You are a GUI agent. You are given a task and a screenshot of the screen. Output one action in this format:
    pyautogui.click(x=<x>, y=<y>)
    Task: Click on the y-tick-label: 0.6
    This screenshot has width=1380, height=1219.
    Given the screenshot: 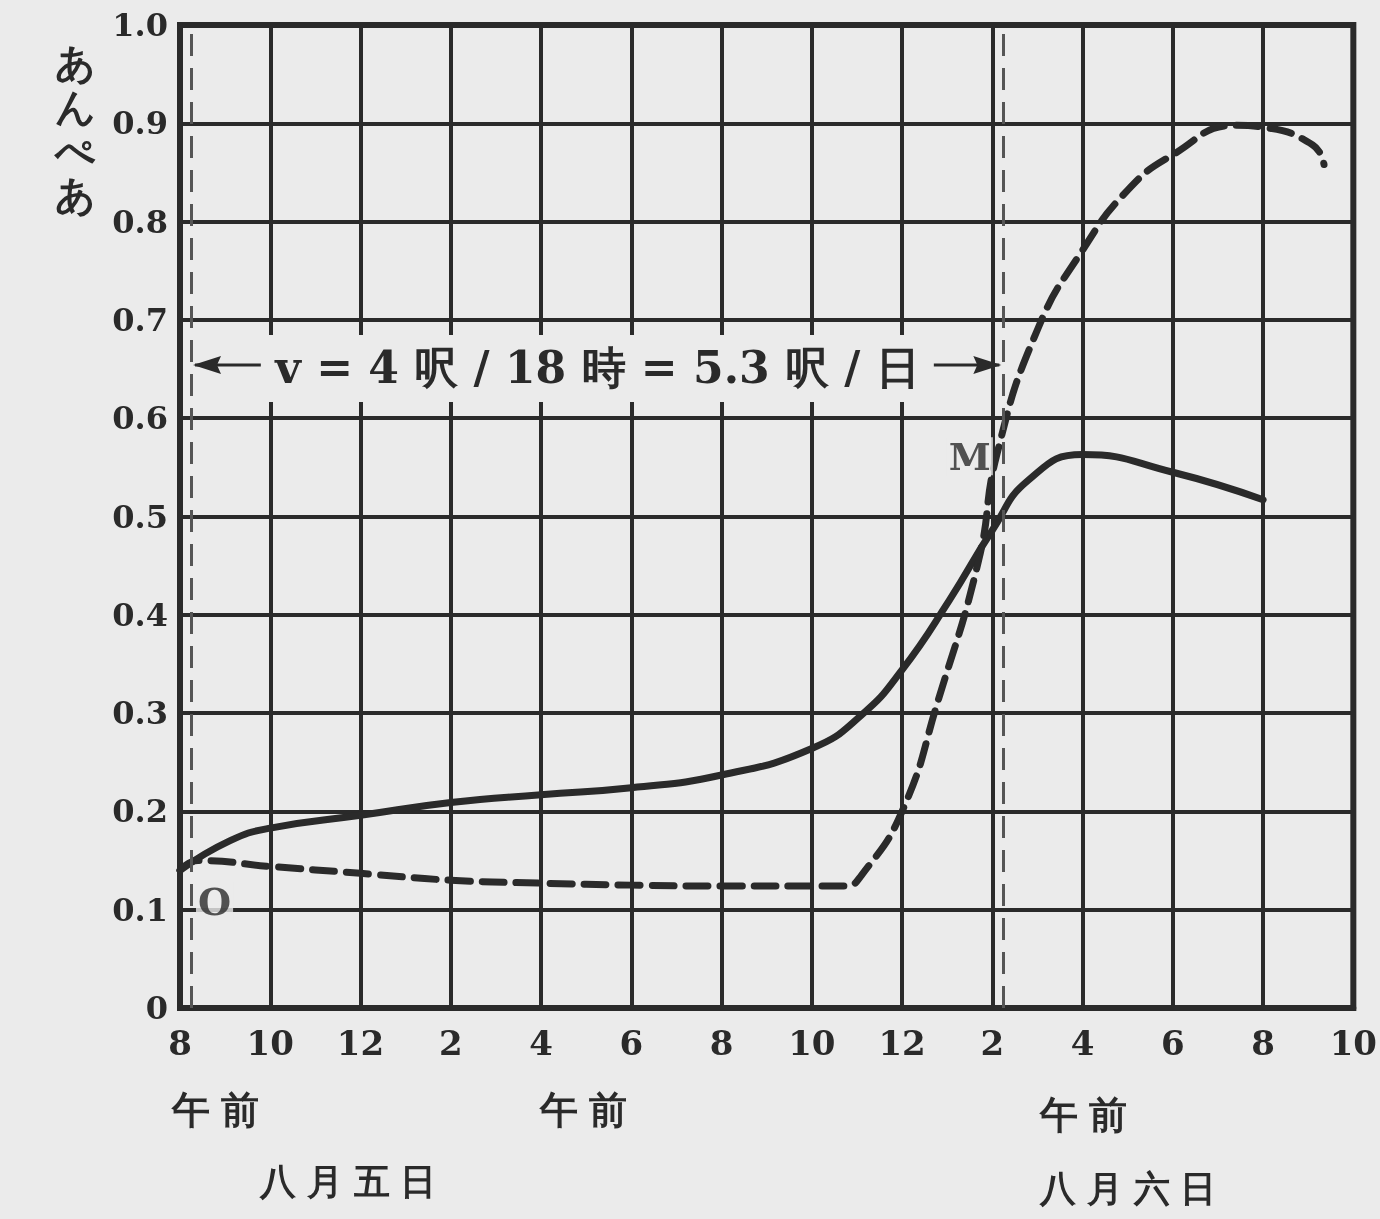 What is the action you would take?
    pyautogui.click(x=140, y=418)
    